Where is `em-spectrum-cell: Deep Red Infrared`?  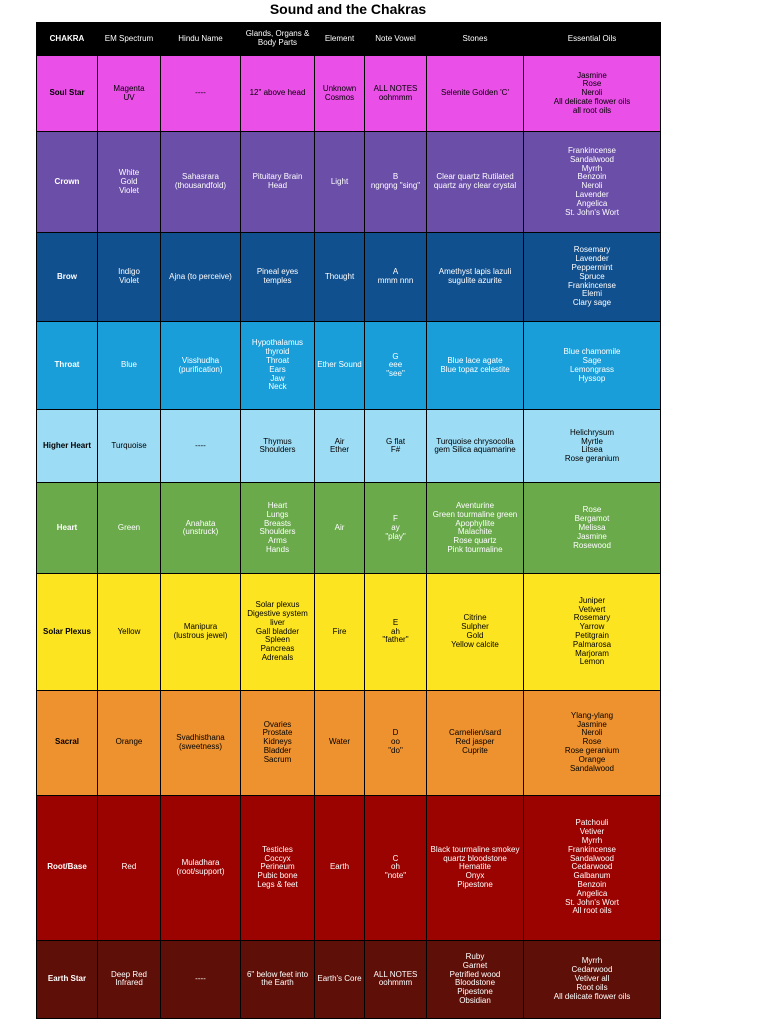 em-spectrum-cell: Deep Red Infrared is located at coordinates (129, 979).